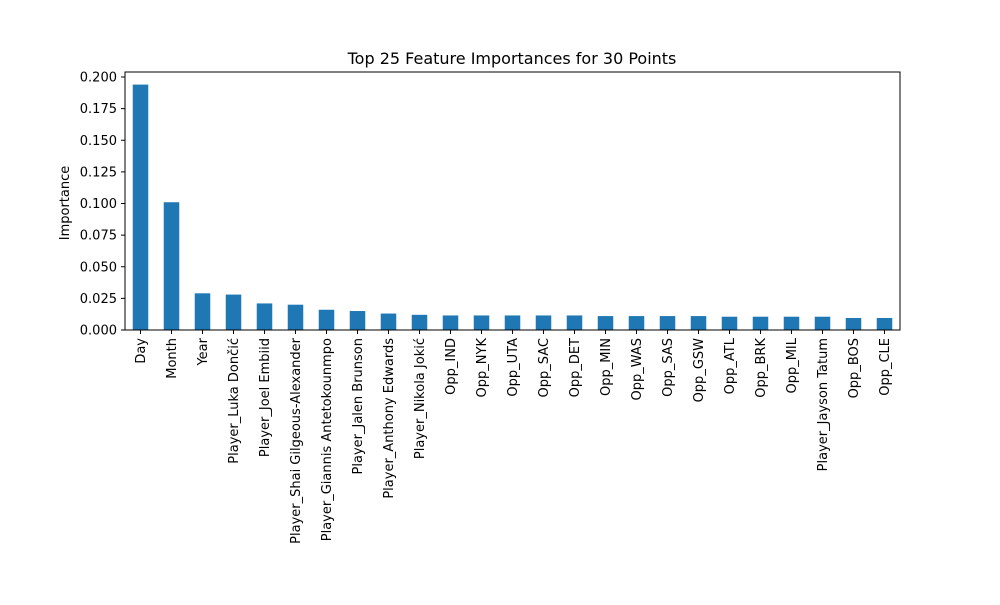 The height and width of the screenshot is (605, 1000). What do you see at coordinates (358, 406) in the screenshot?
I see `x-tick-label: Player_Jalen Brunson` at bounding box center [358, 406].